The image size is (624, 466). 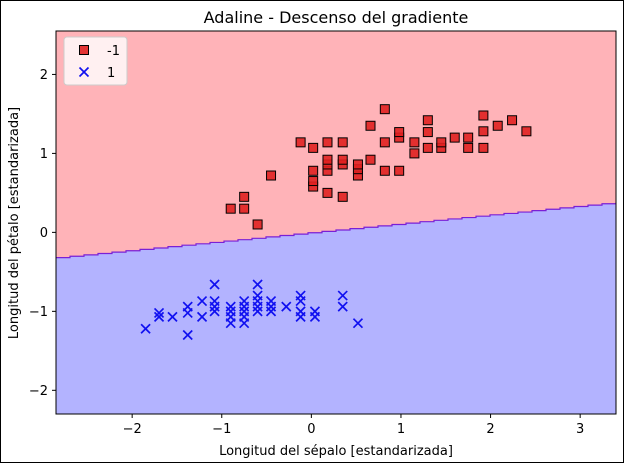 I want to click on y-tick-label: 2, so click(x=44, y=75).